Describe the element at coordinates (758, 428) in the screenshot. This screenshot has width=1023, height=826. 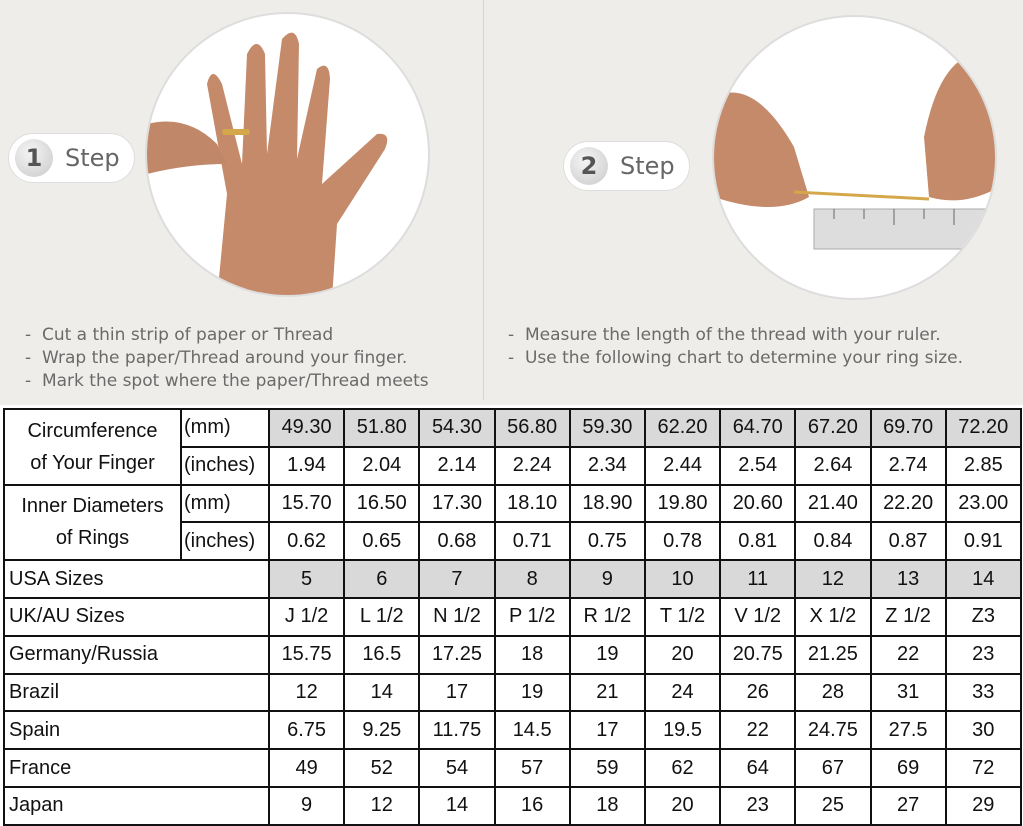
I see `size-cell: 64.70` at that location.